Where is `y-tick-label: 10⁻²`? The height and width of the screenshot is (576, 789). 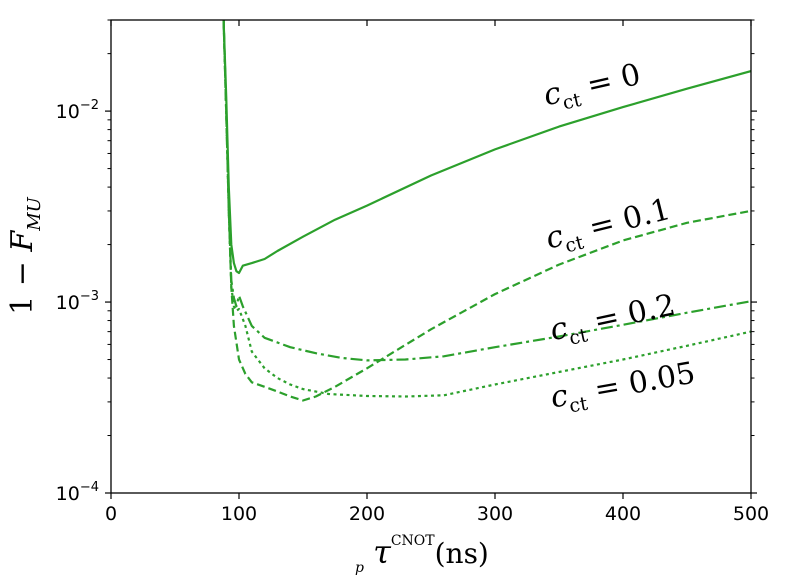
y-tick-label: 10⁻² is located at coordinates (77, 110).